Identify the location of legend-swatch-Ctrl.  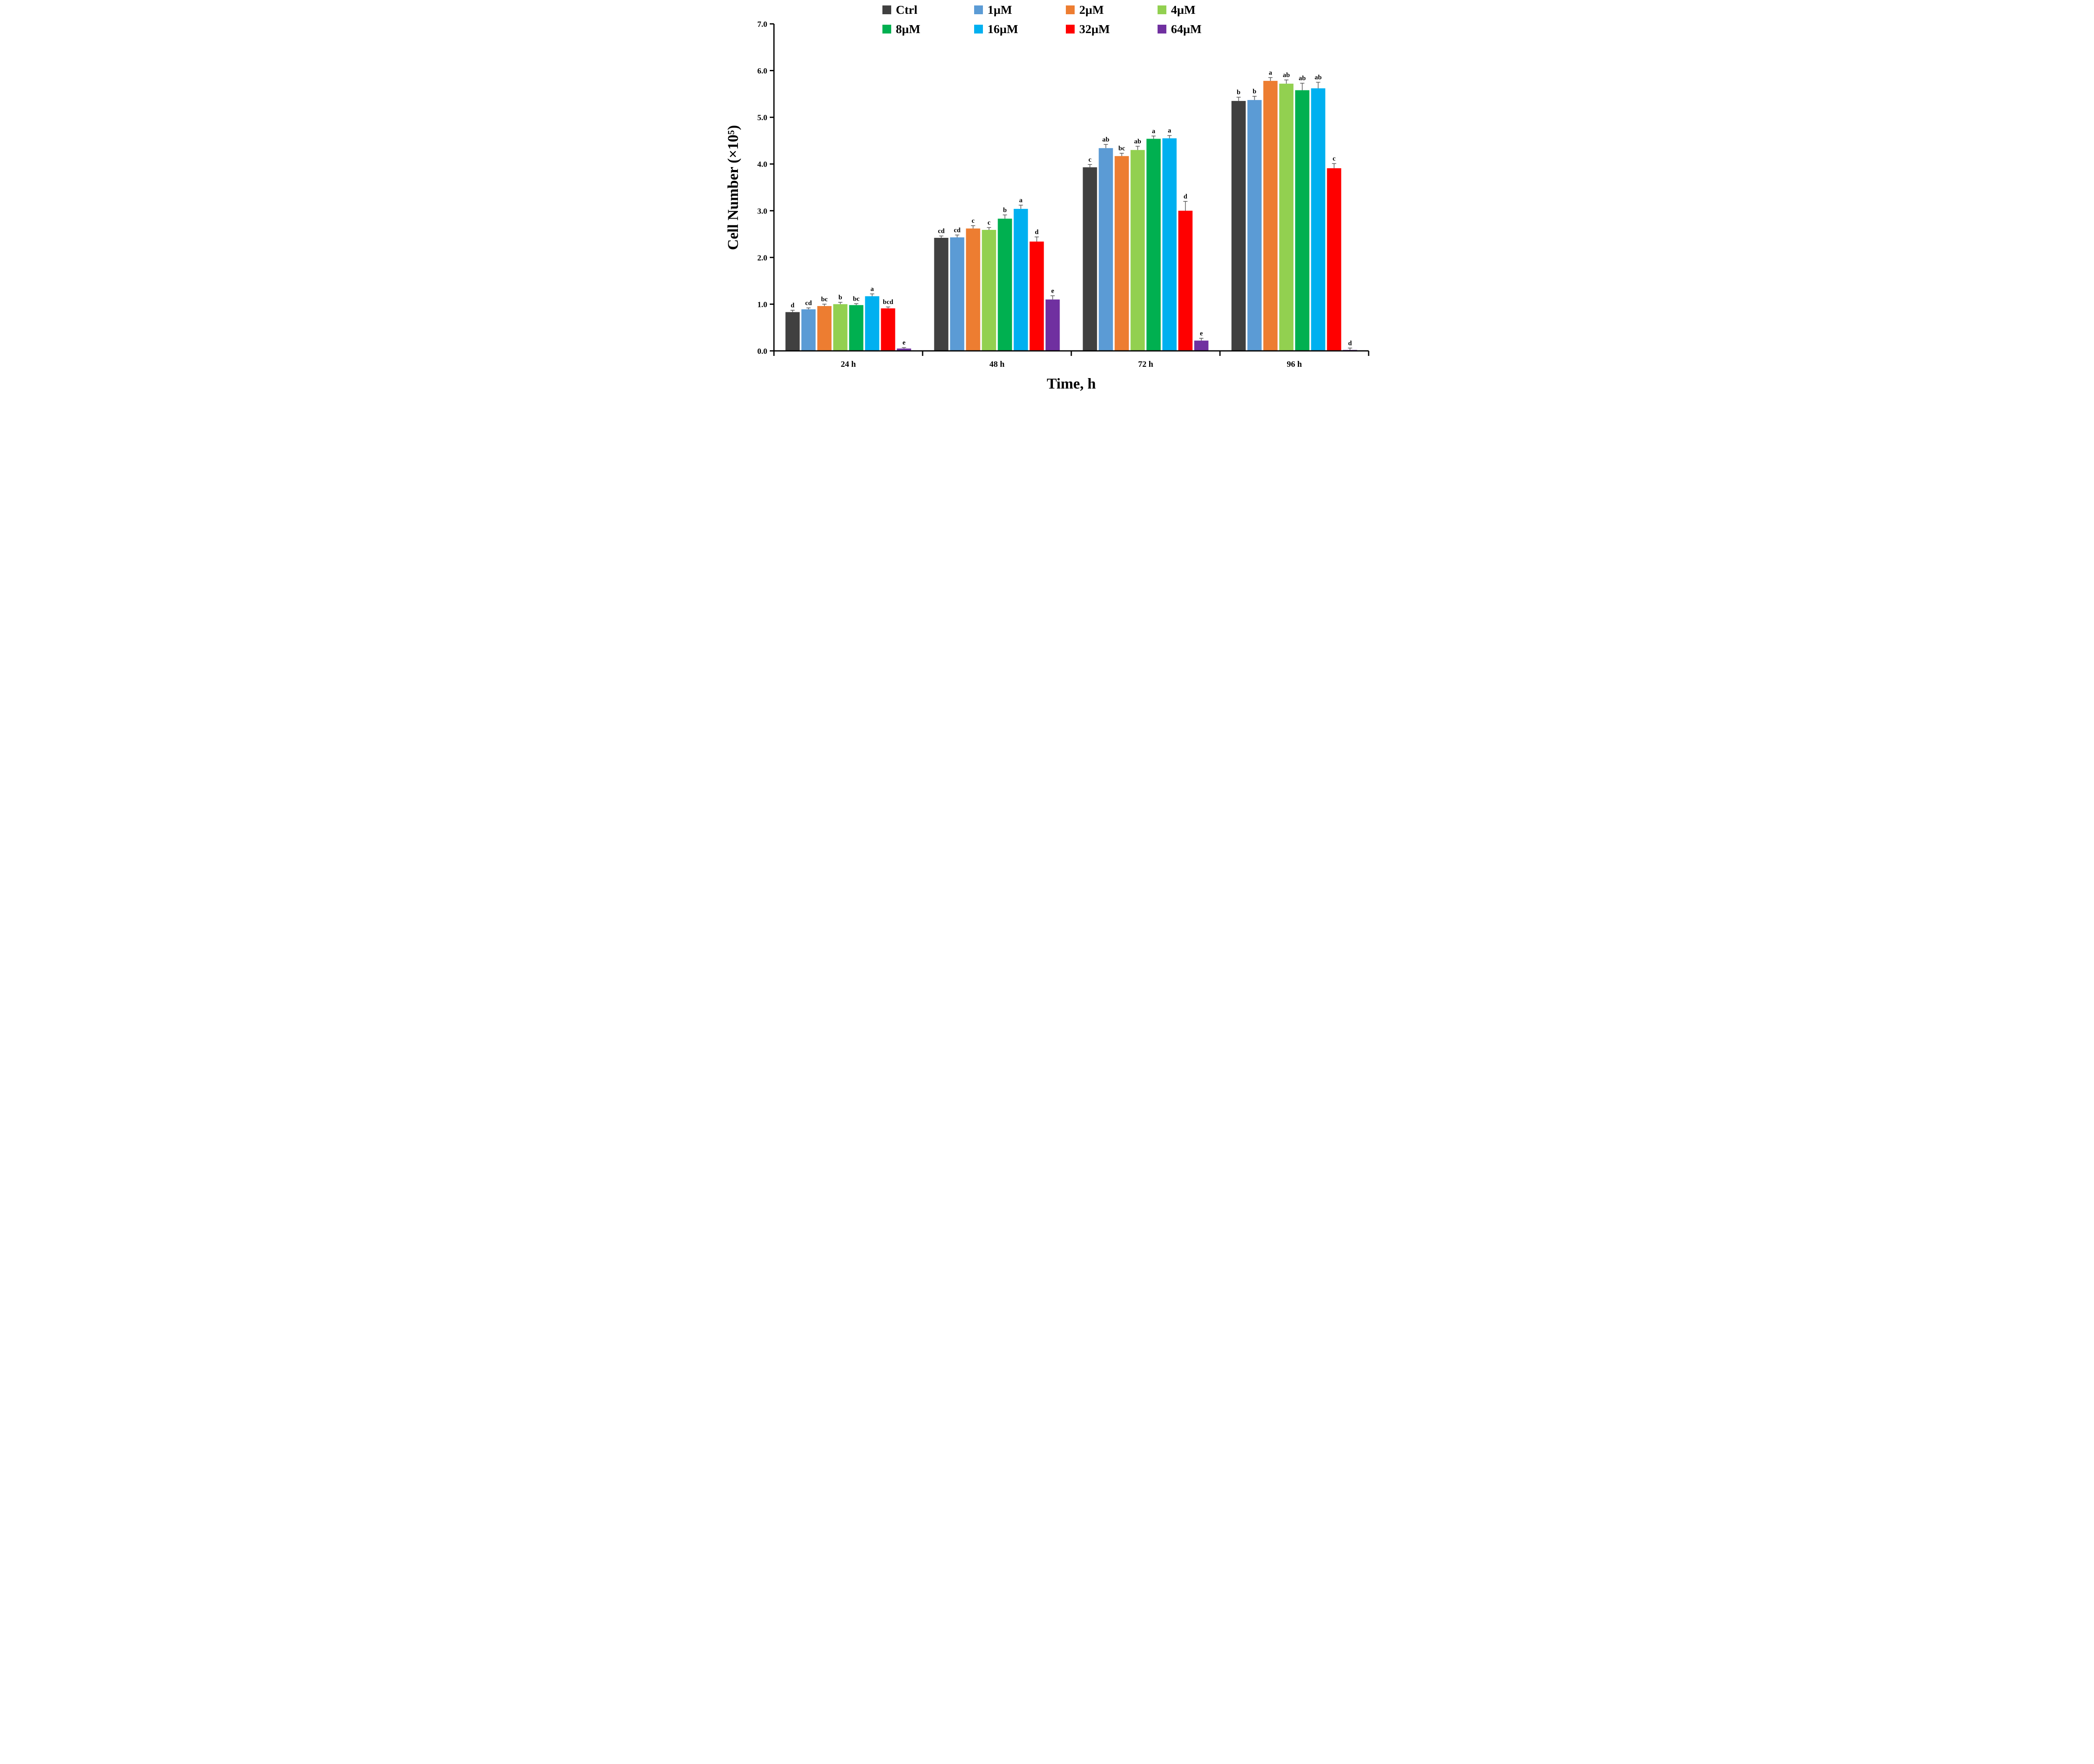
(886, 9).